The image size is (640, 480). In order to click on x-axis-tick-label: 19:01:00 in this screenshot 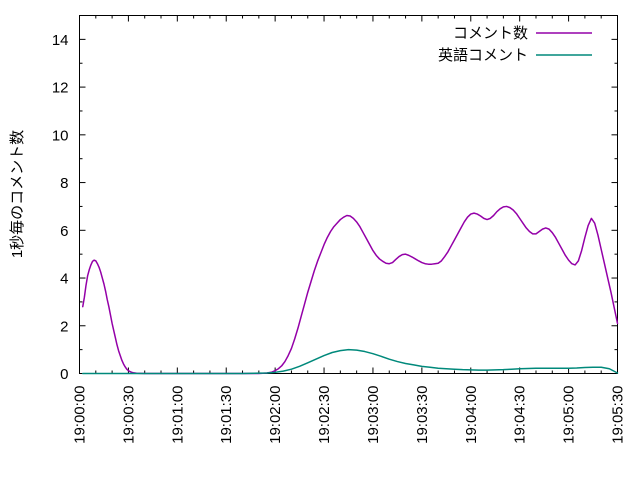, I will do `click(177, 415)`.